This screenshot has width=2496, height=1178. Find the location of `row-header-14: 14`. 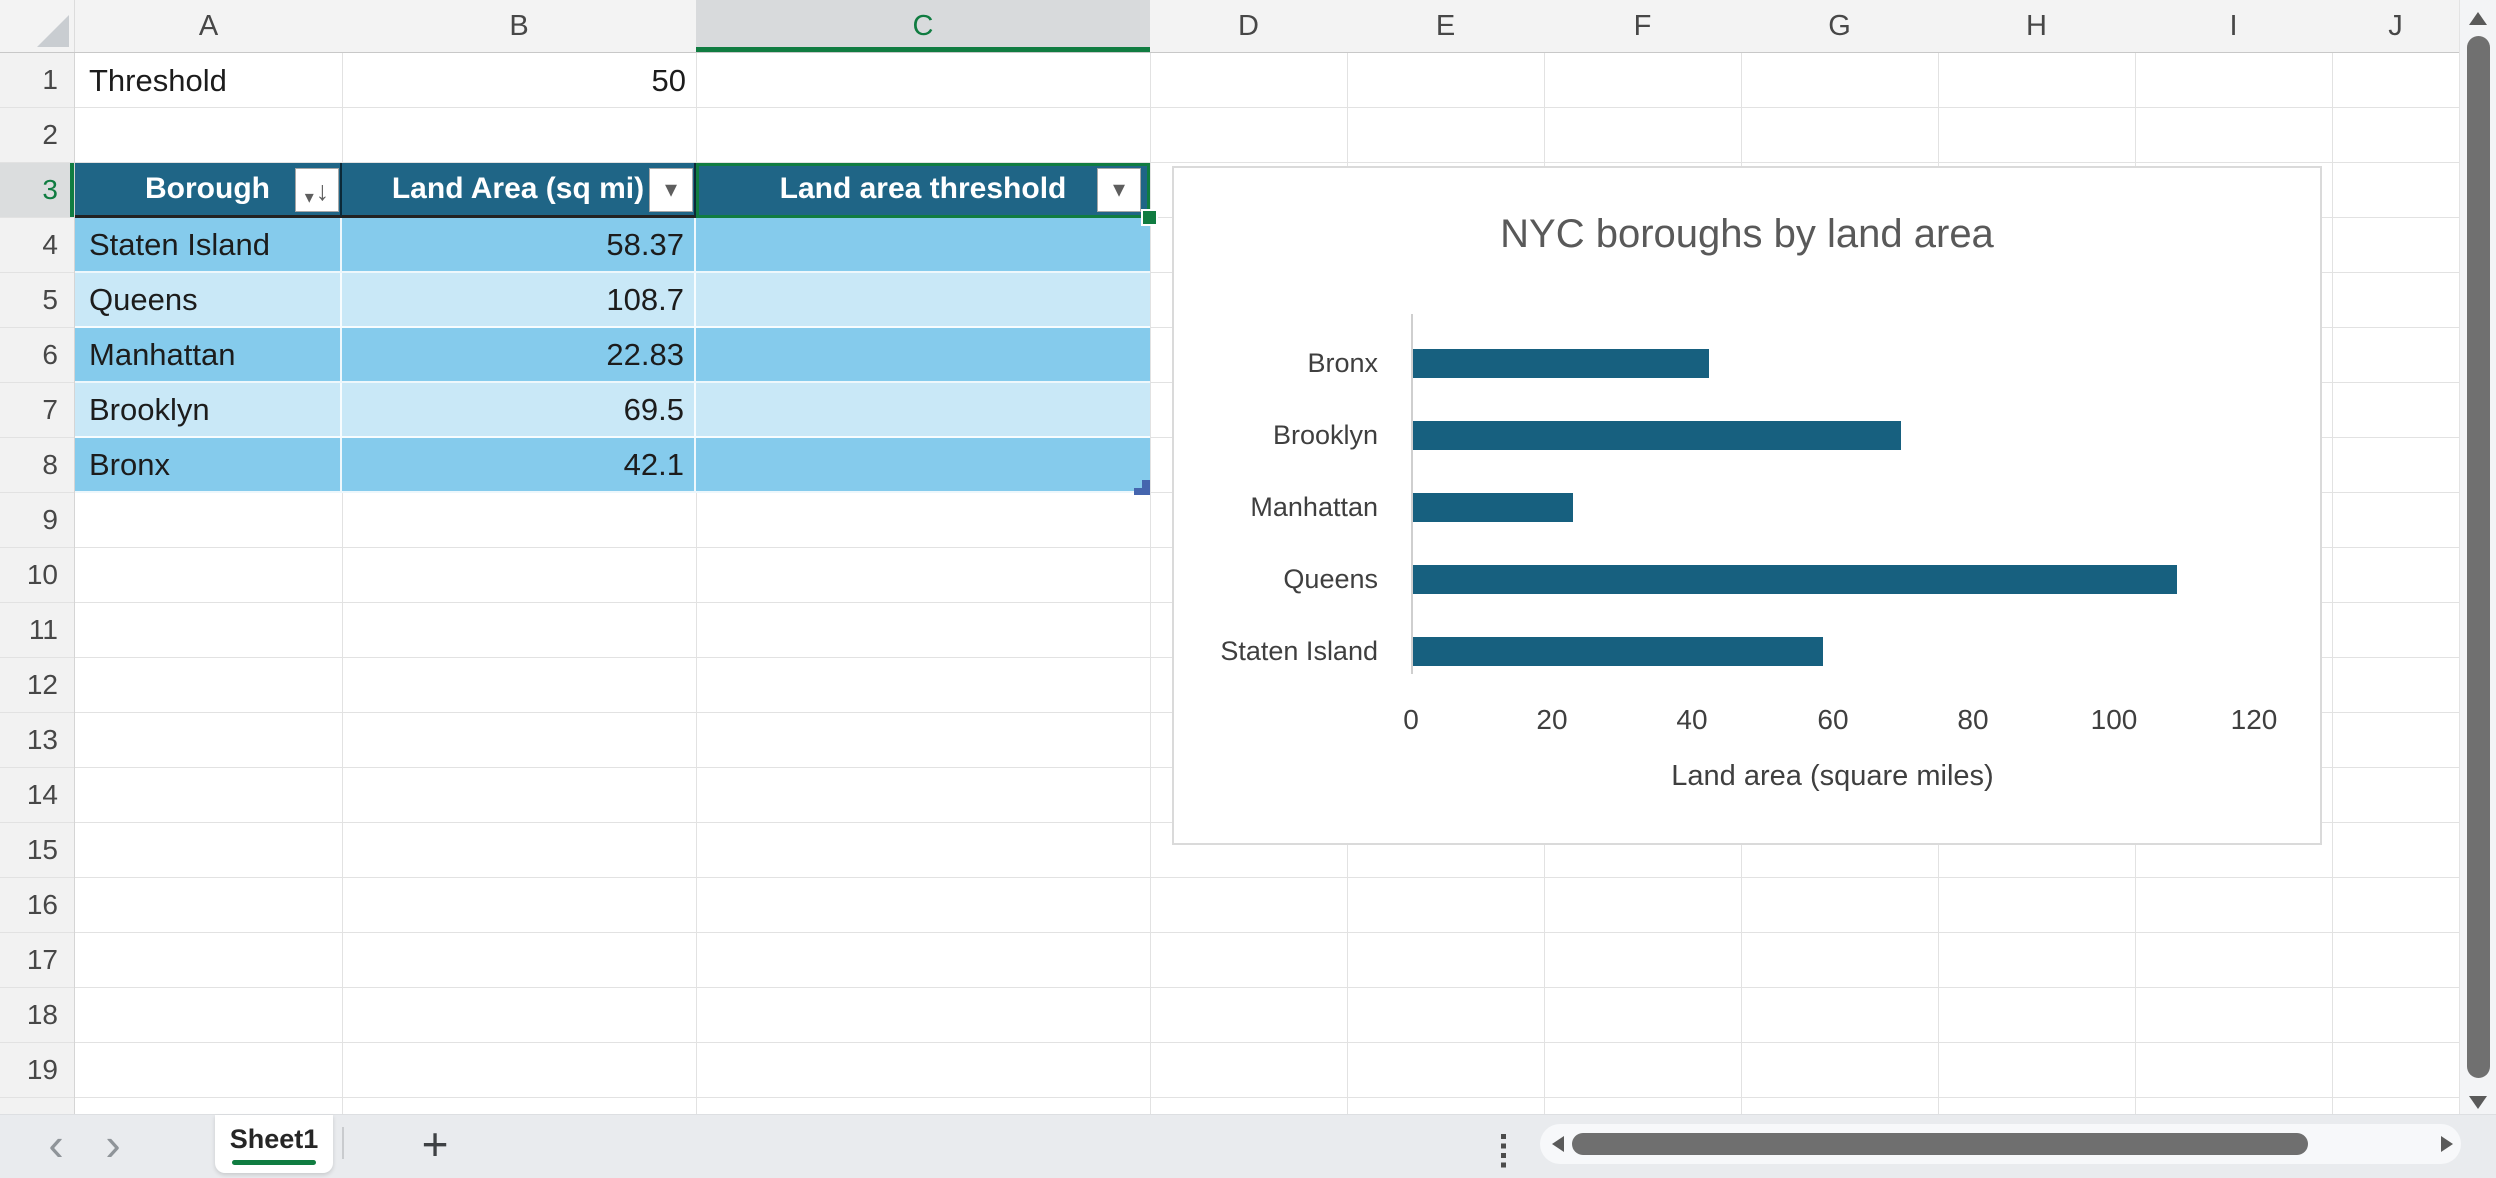

row-header-14: 14 is located at coordinates (37, 795).